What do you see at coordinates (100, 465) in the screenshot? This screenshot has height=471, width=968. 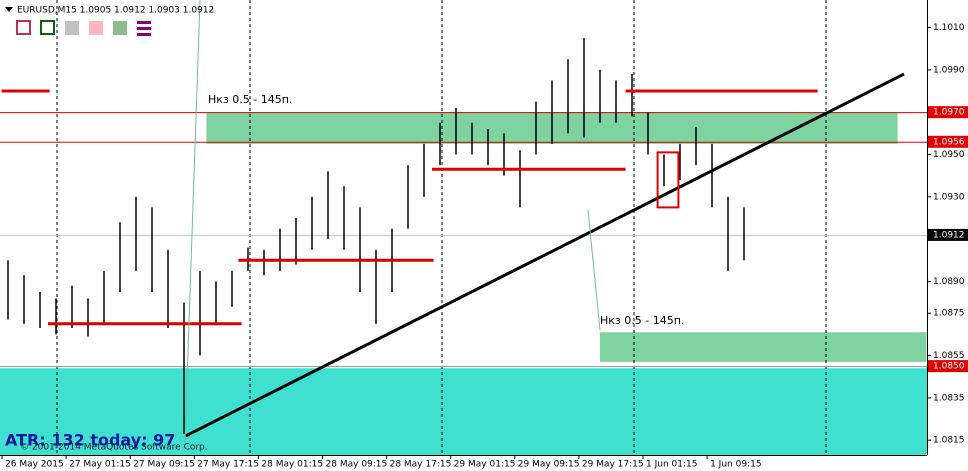 I see `x-tick-label: 27 May 01:15` at bounding box center [100, 465].